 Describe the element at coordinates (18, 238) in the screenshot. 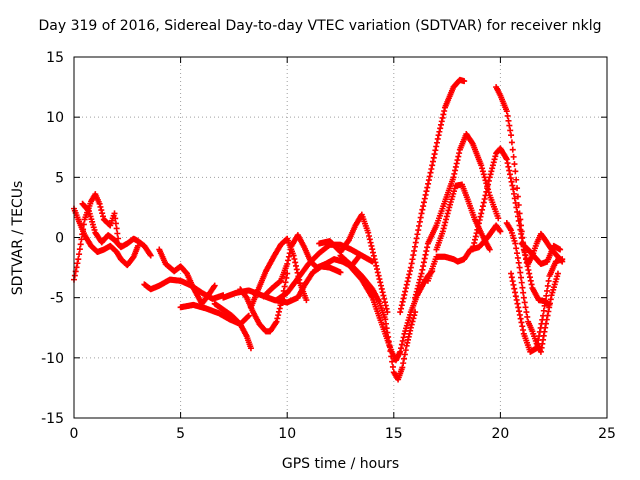

I see `y-axis-label: SDTVAR / TECUs` at that location.